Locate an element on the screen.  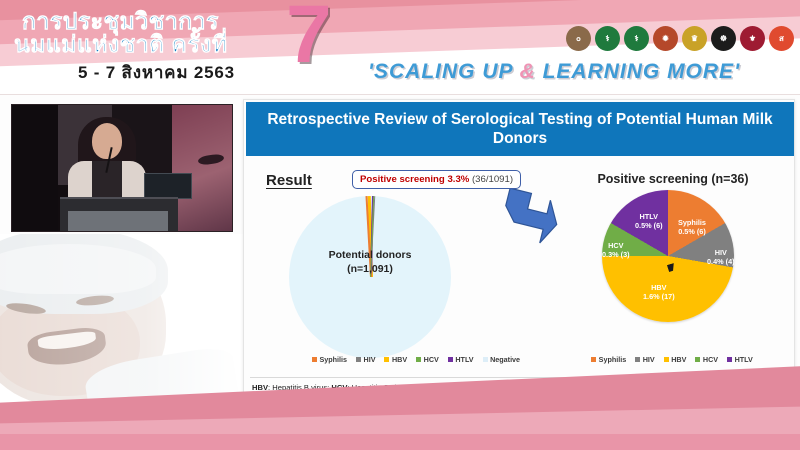
legend2-swatch-hiv is located at coordinates (638, 359).